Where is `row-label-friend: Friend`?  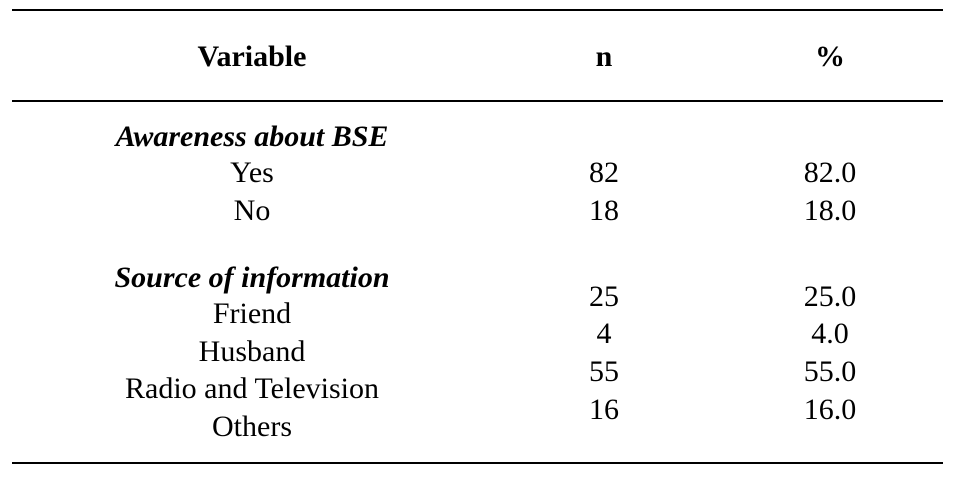
row-label-friend: Friend is located at coordinates (252, 313).